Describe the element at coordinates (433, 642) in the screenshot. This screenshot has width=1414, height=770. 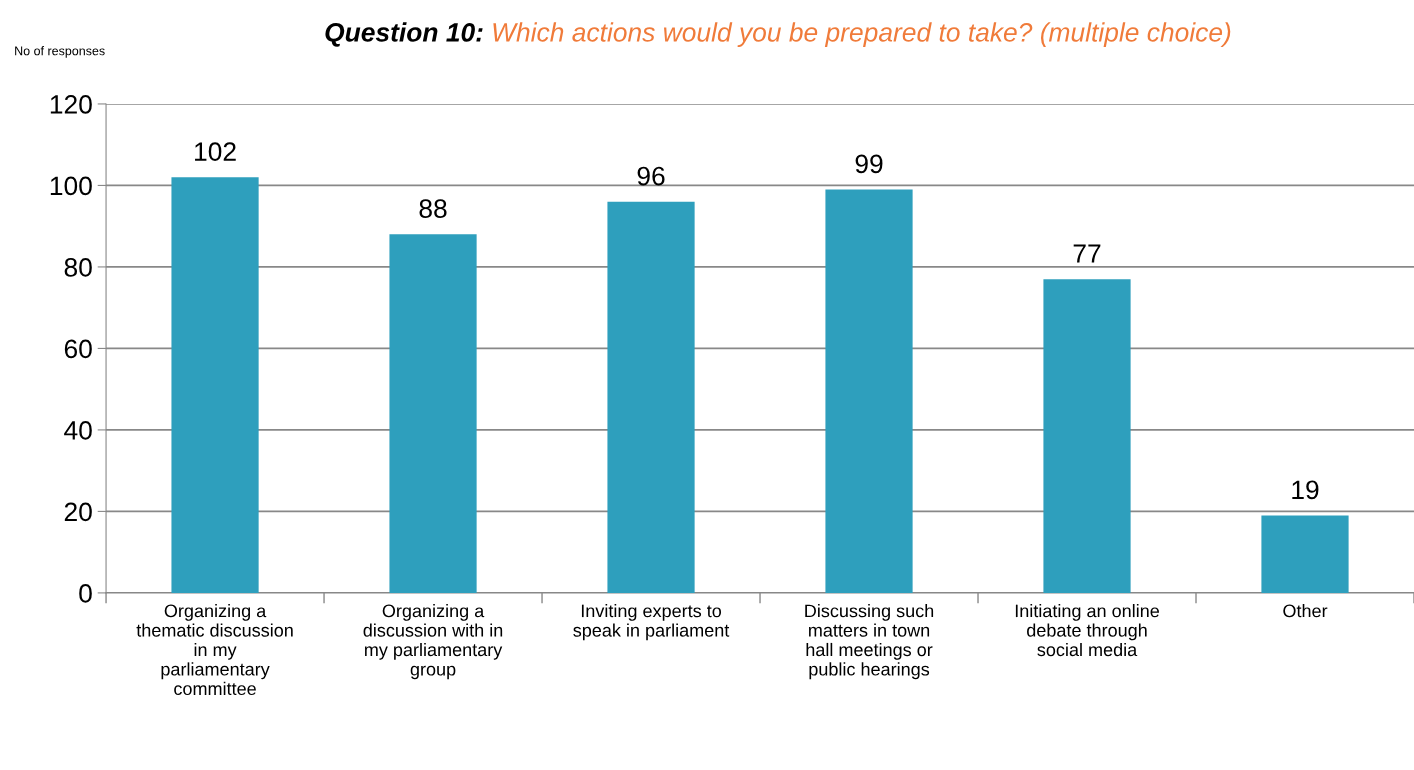
I see `x-tick-label: Organizing a discussion with in my parliamentary group` at that location.